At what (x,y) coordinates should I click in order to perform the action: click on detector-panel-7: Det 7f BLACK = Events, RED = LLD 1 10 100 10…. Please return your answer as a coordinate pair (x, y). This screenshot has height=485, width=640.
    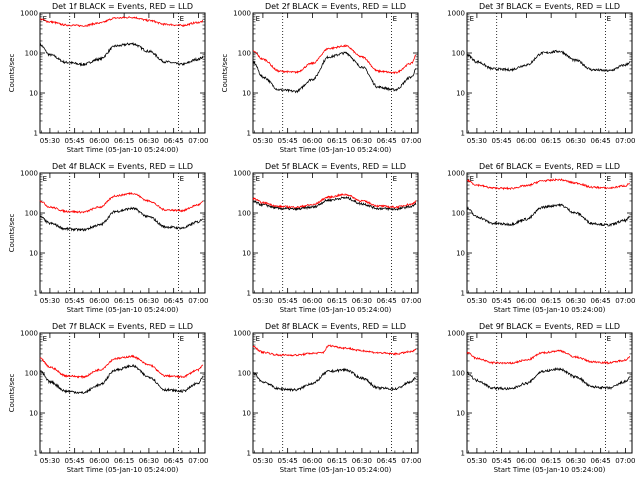
    Looking at the image, I should click on (108, 398).